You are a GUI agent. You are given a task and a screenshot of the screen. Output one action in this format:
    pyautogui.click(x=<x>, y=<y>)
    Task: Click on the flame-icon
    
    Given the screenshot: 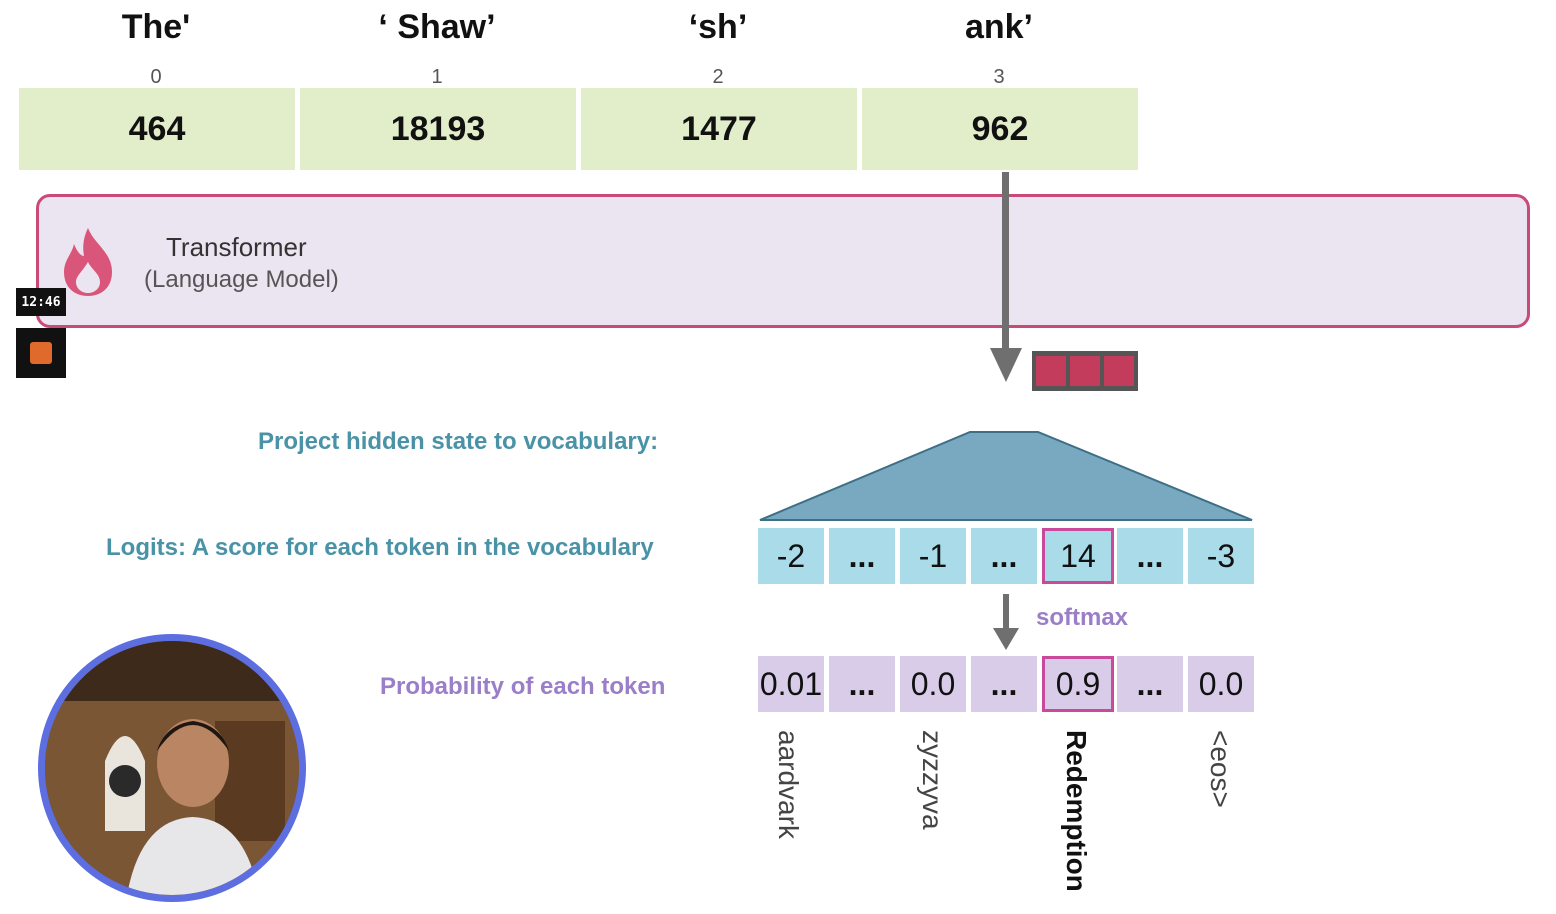 What is the action you would take?
    pyautogui.click(x=88, y=262)
    